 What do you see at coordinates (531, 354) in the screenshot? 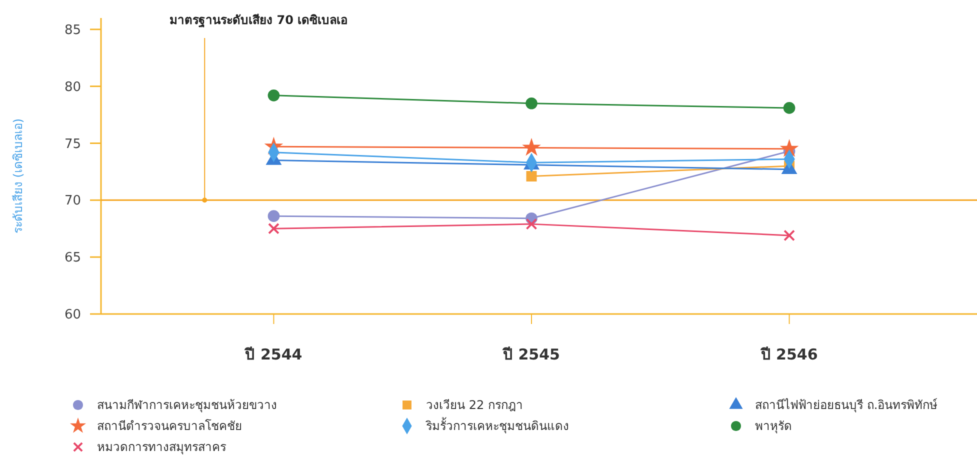
I see `x-tick-label: ปี 2545` at bounding box center [531, 354].